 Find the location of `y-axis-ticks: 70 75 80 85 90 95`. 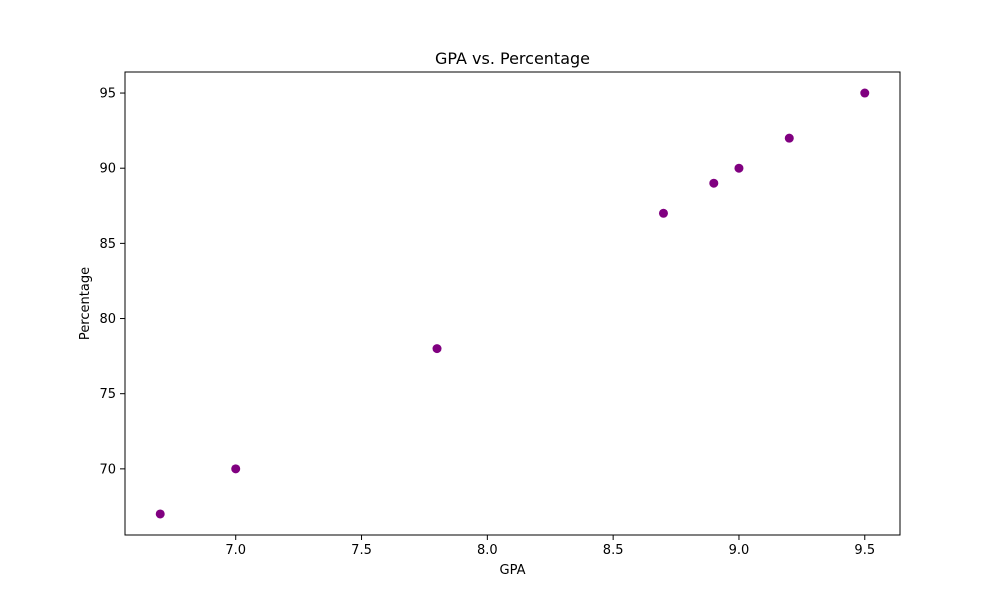

y-axis-ticks: 70 75 80 85 90 95 is located at coordinates (112, 282).